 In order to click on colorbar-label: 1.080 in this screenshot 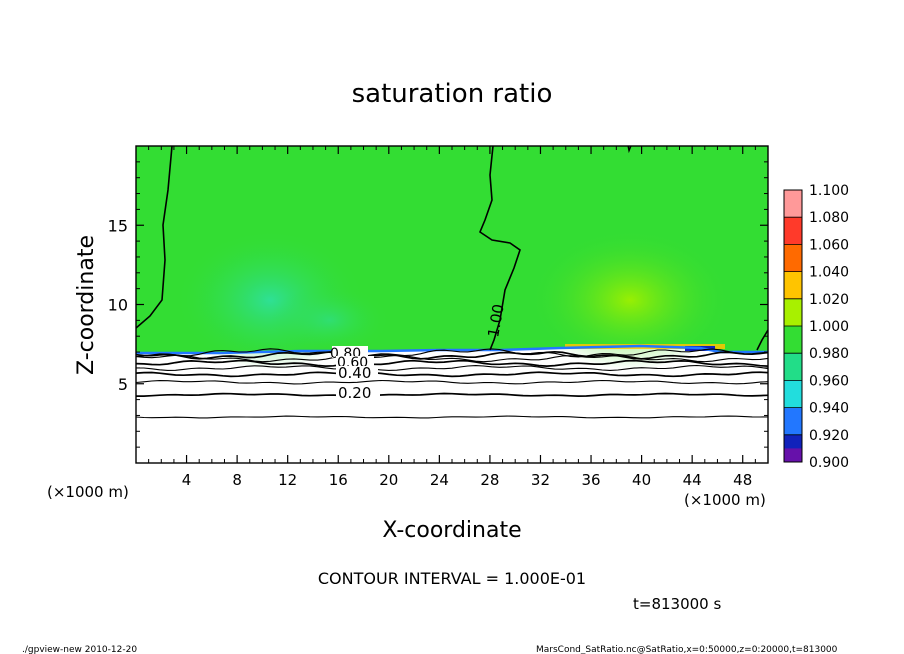, I will do `click(829, 218)`.